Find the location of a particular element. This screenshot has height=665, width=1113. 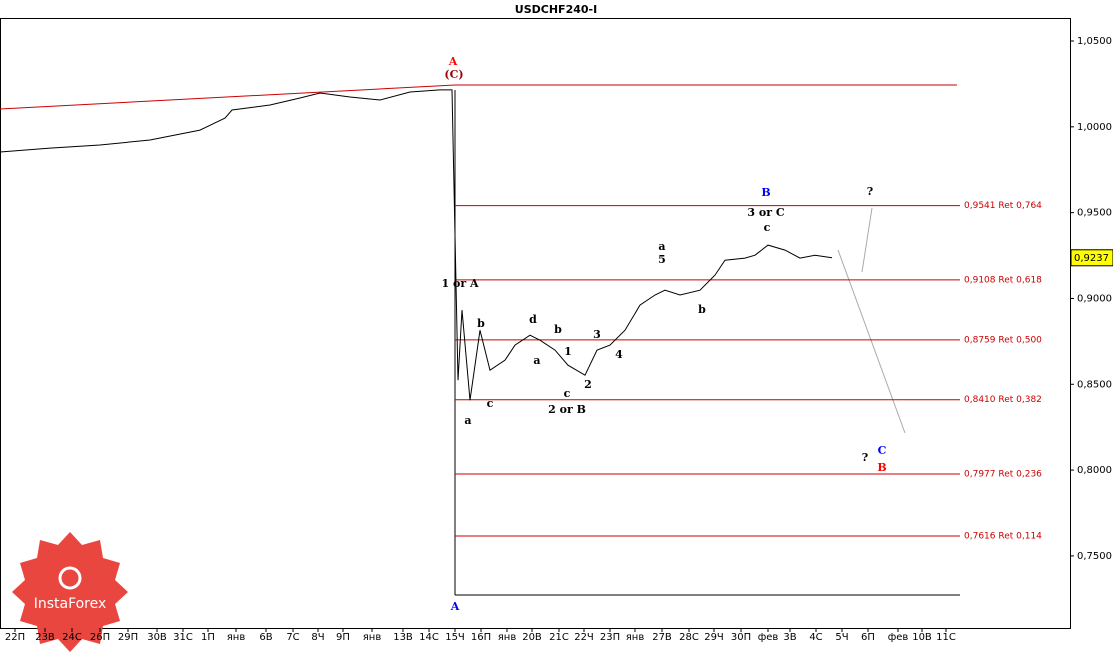

y-tick-label: 1,0500 is located at coordinates (1094, 41).